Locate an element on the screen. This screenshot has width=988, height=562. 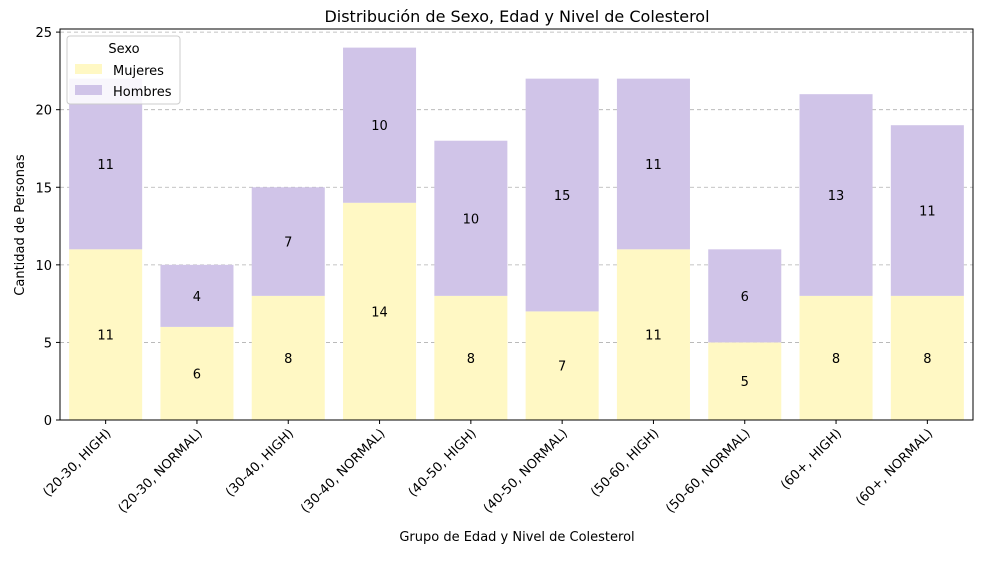
x-tick-label: (40-50, HIGH) is located at coordinates (443, 463).